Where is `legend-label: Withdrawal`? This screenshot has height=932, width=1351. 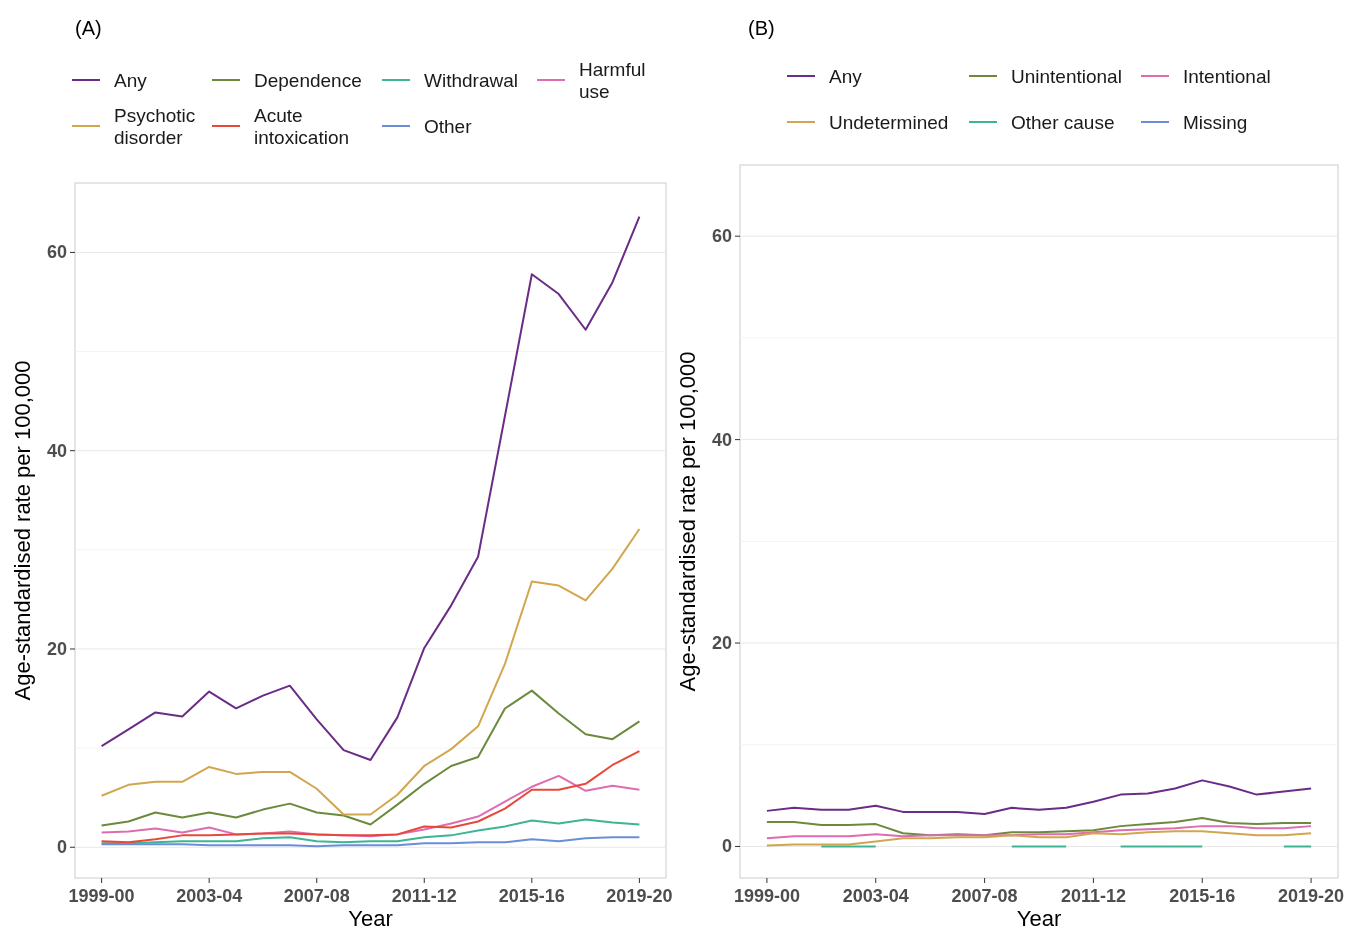
legend-label: Withdrawal is located at coordinates (471, 80).